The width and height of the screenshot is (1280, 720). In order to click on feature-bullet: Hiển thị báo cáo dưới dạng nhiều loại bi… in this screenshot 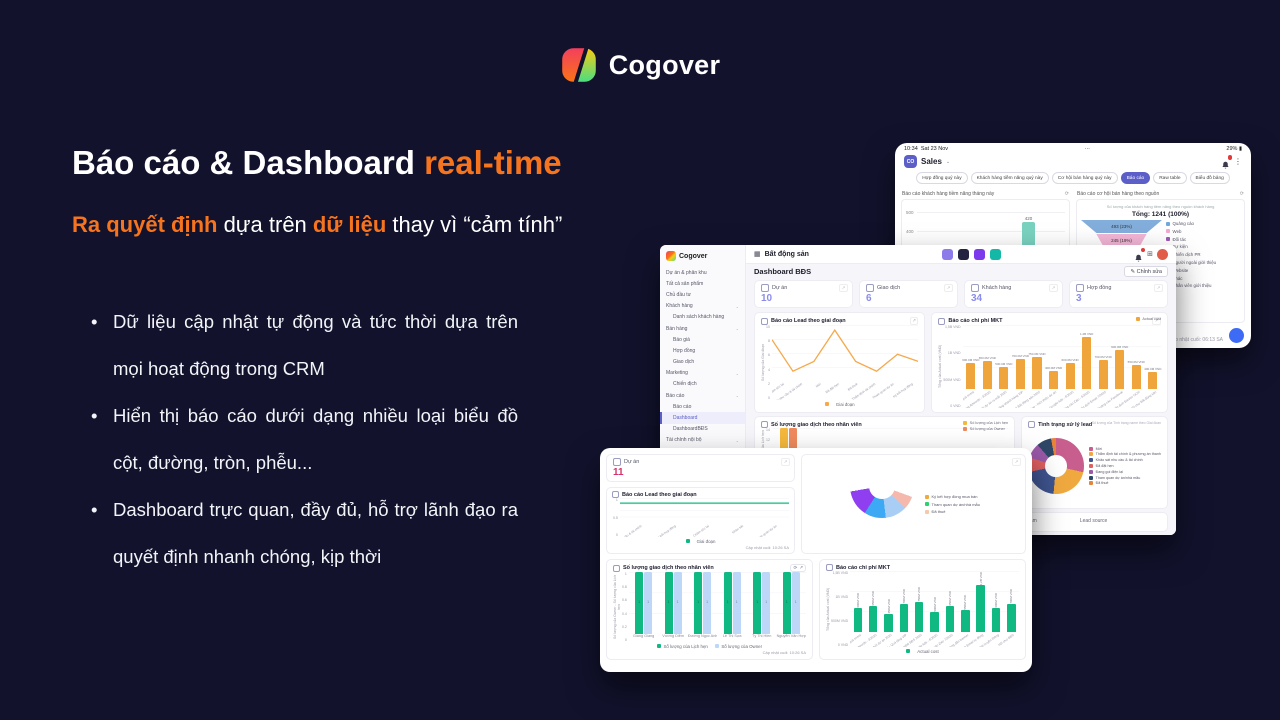, I will do `click(303, 439)`.